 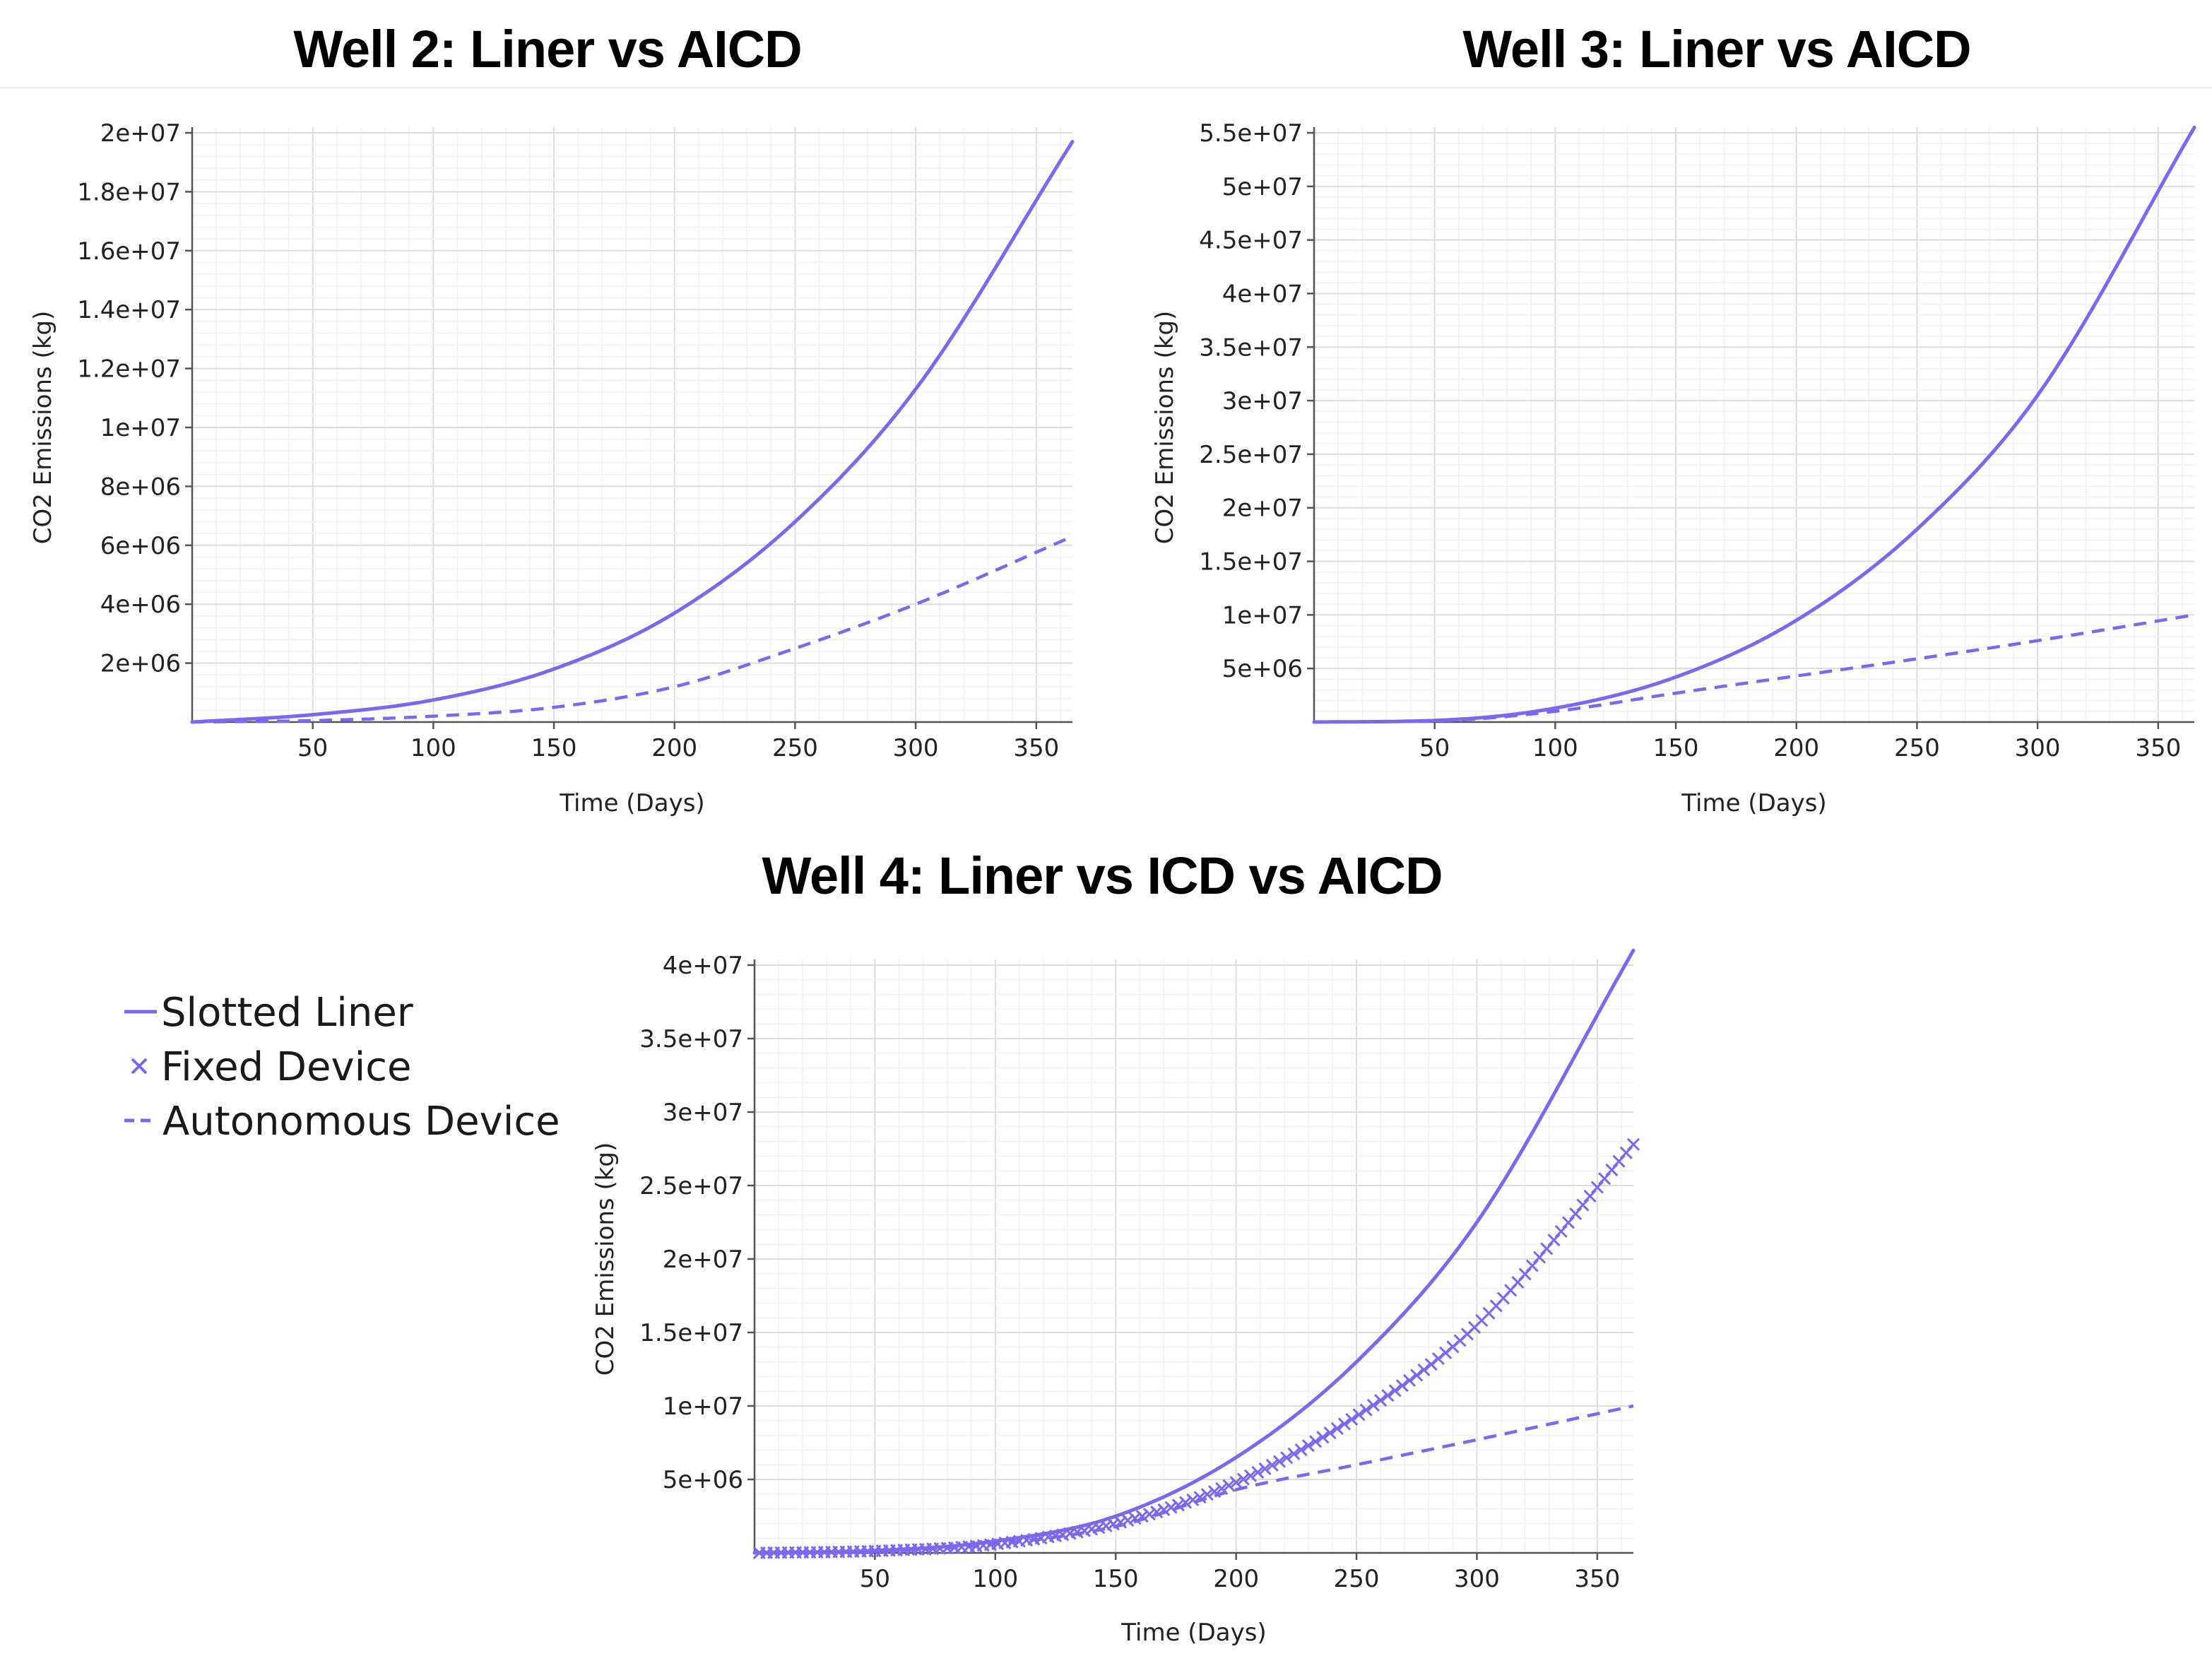 I want to click on well3-y-tick-label: 4.5e+07, so click(x=1251, y=241).